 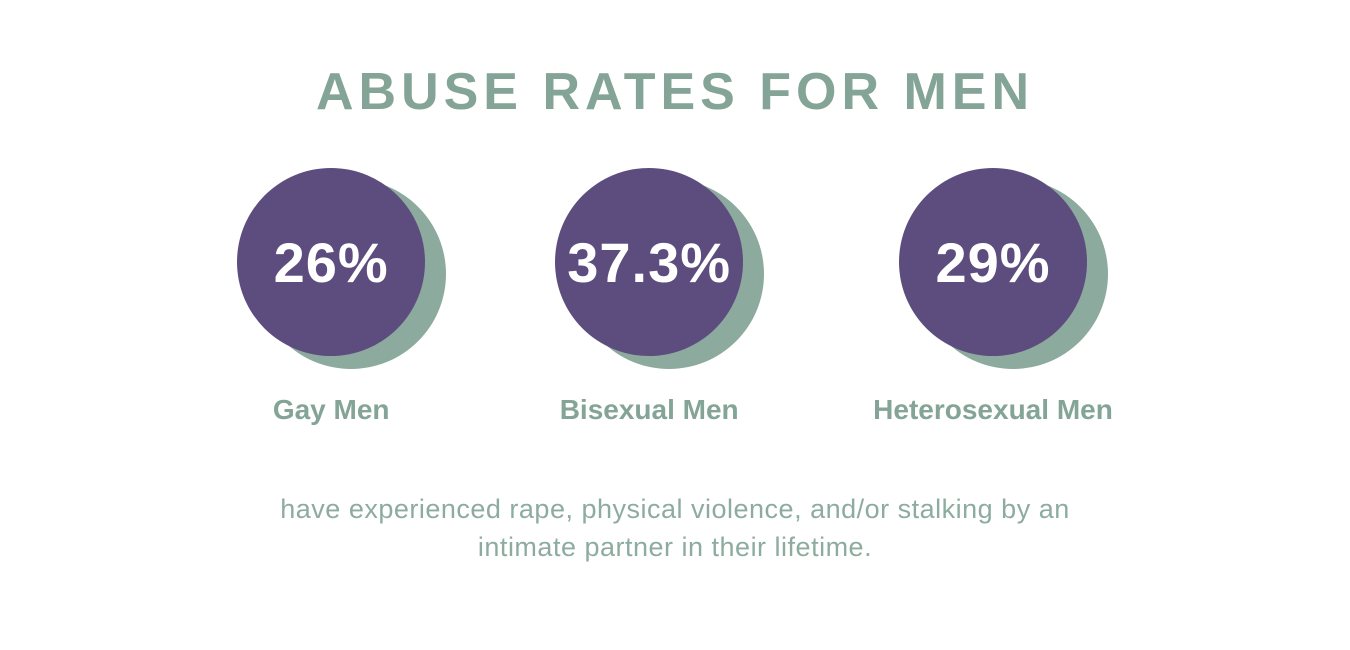 I want to click on stat-circle: 29%, so click(x=1003, y=268).